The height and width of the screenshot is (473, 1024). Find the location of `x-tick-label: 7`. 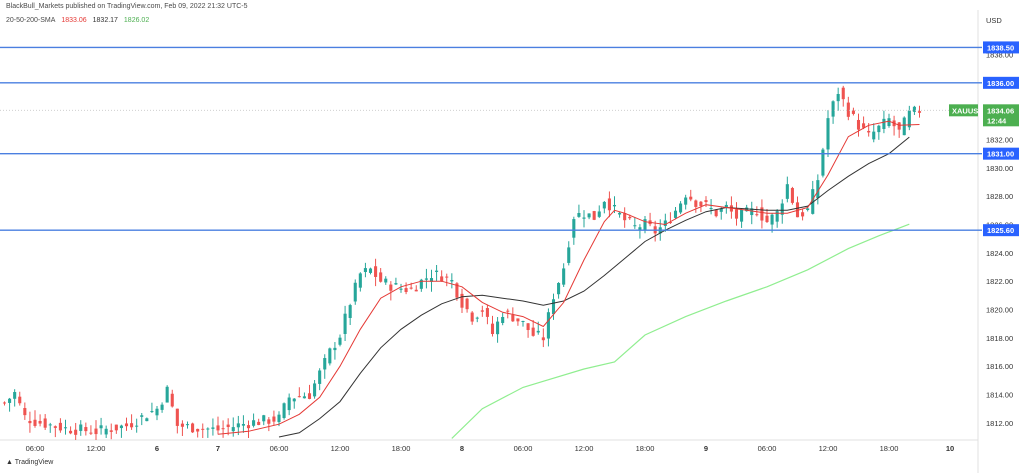

x-tick-label: 7 is located at coordinates (218, 448).